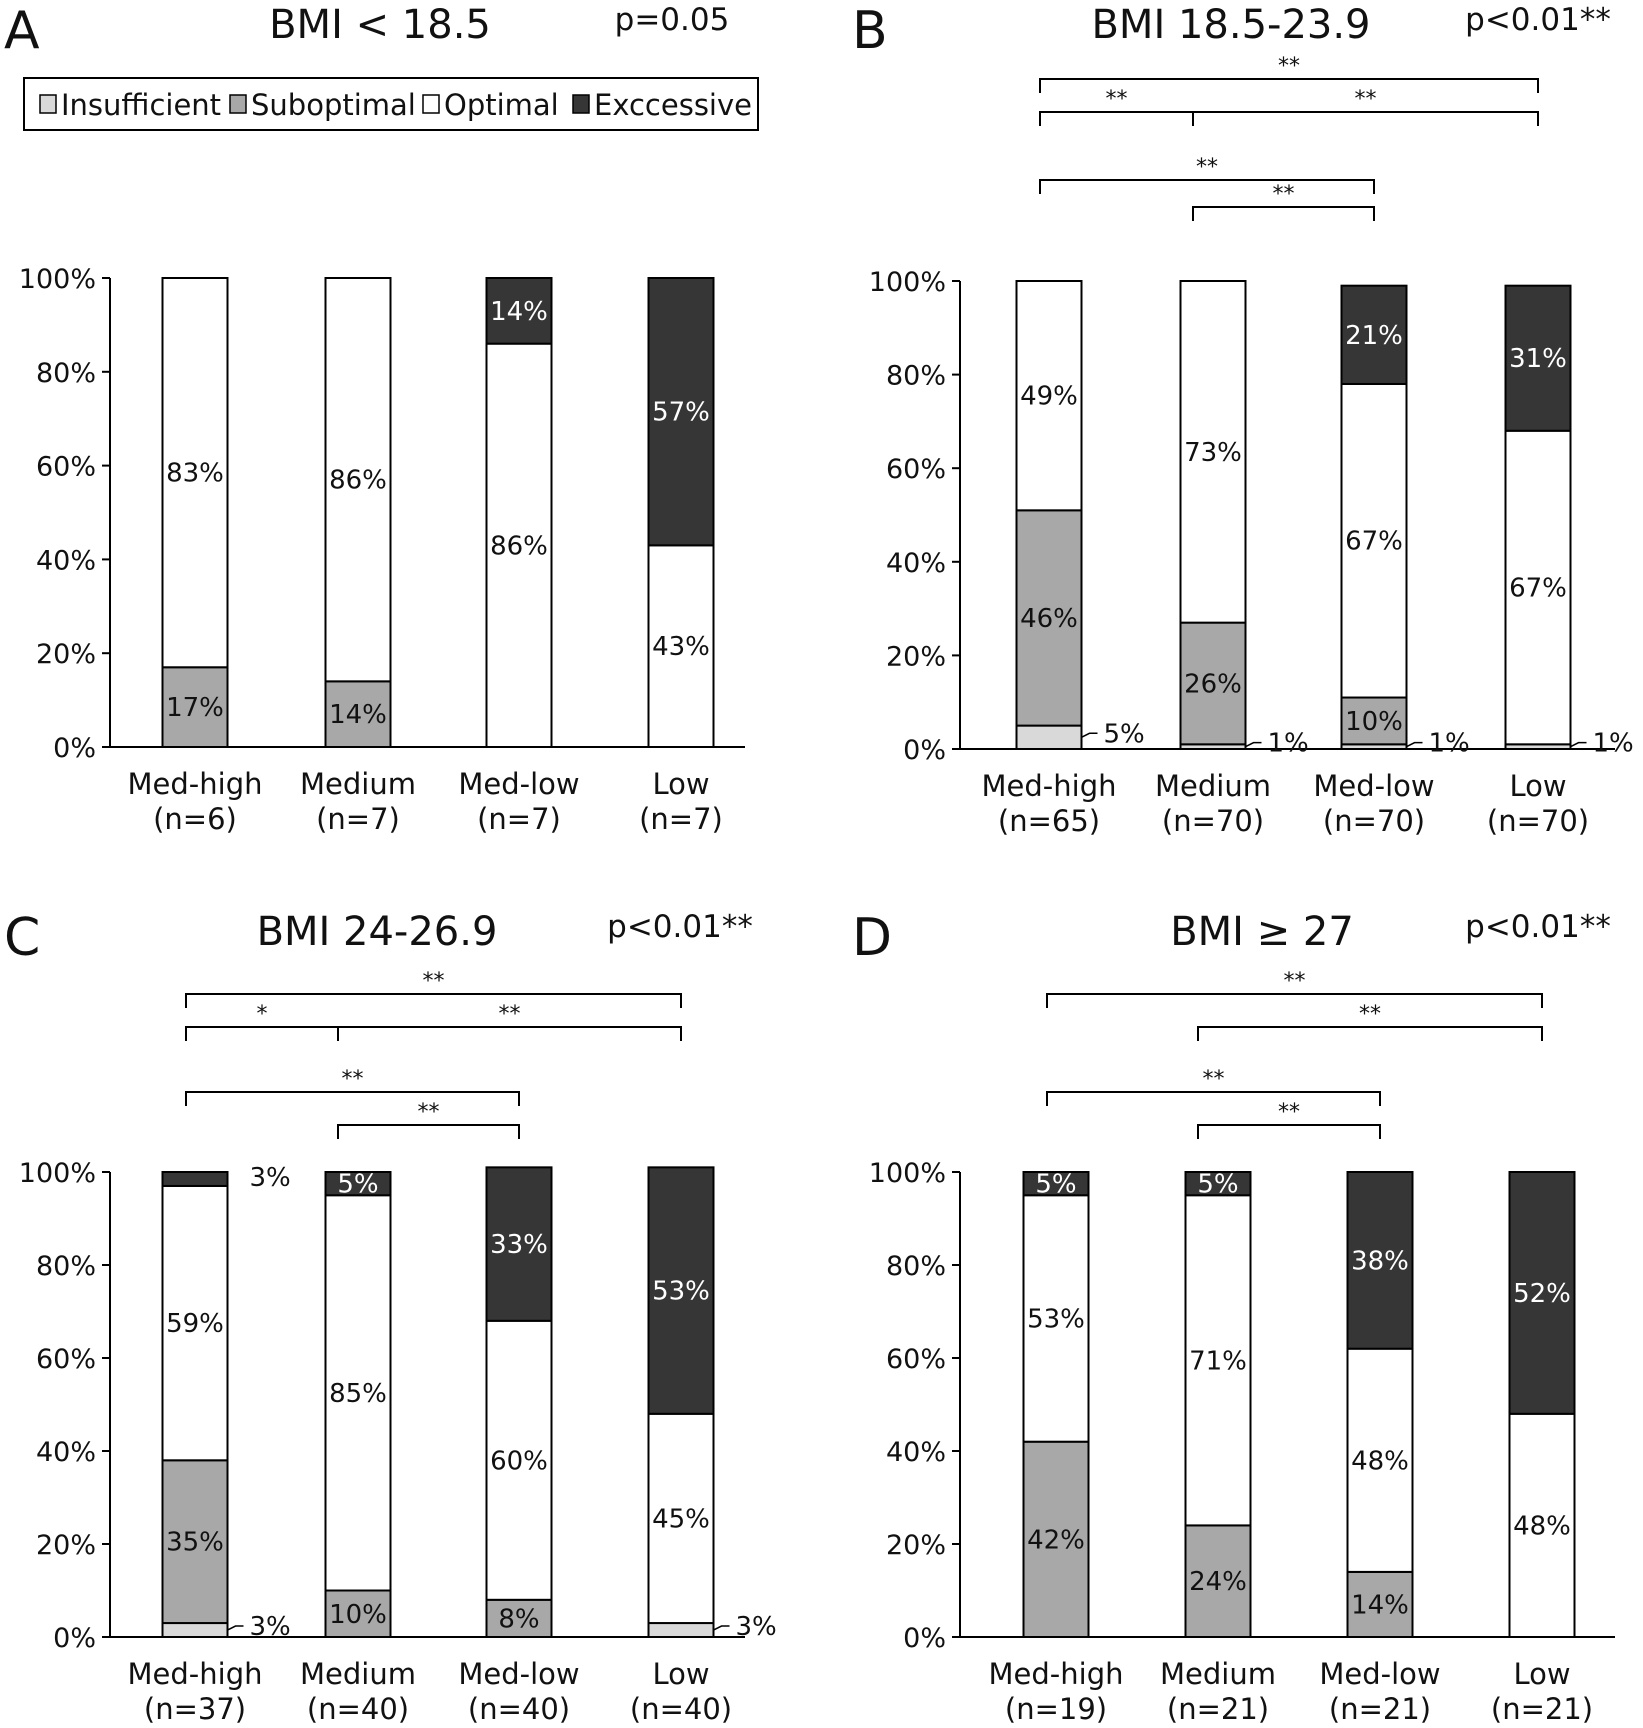 This screenshot has width=1643, height=1728. Describe the element at coordinates (1538, 359) in the screenshot. I see `segment-label: 31%` at that location.